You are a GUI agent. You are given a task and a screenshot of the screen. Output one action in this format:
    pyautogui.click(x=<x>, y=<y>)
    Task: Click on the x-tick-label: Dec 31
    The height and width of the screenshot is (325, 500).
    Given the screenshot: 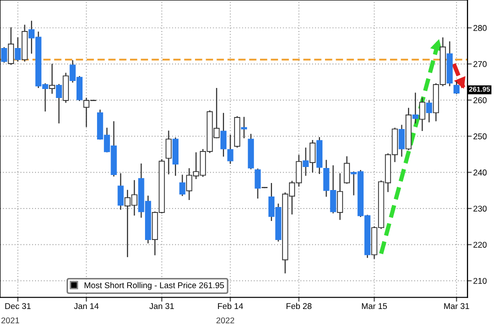 What is the action you would take?
    pyautogui.click(x=18, y=306)
    